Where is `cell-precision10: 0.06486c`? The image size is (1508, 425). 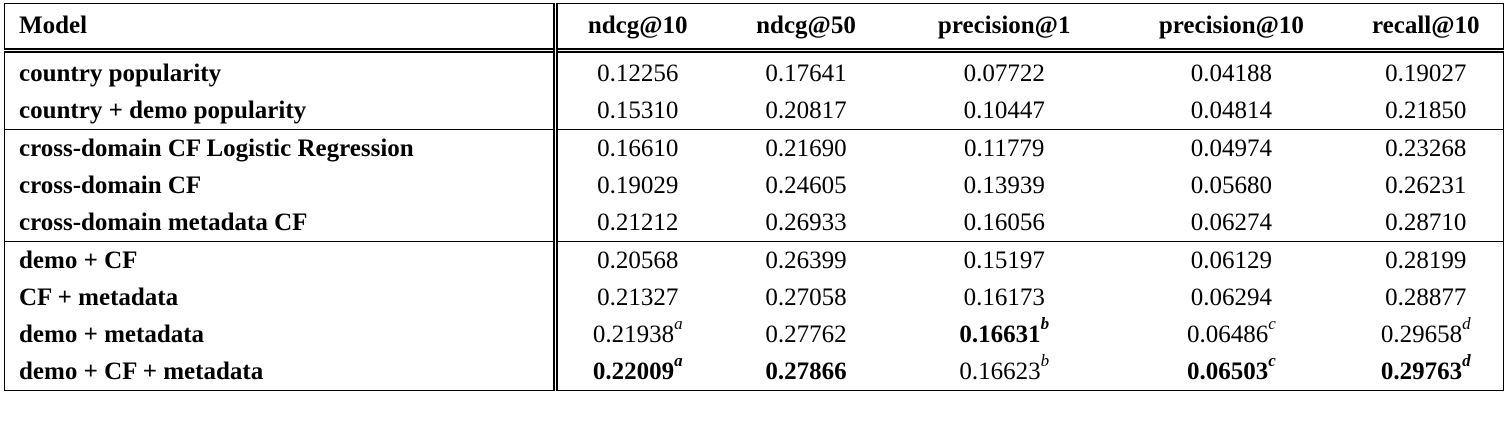
cell-precision10: 0.06486c is located at coordinates (1231, 333).